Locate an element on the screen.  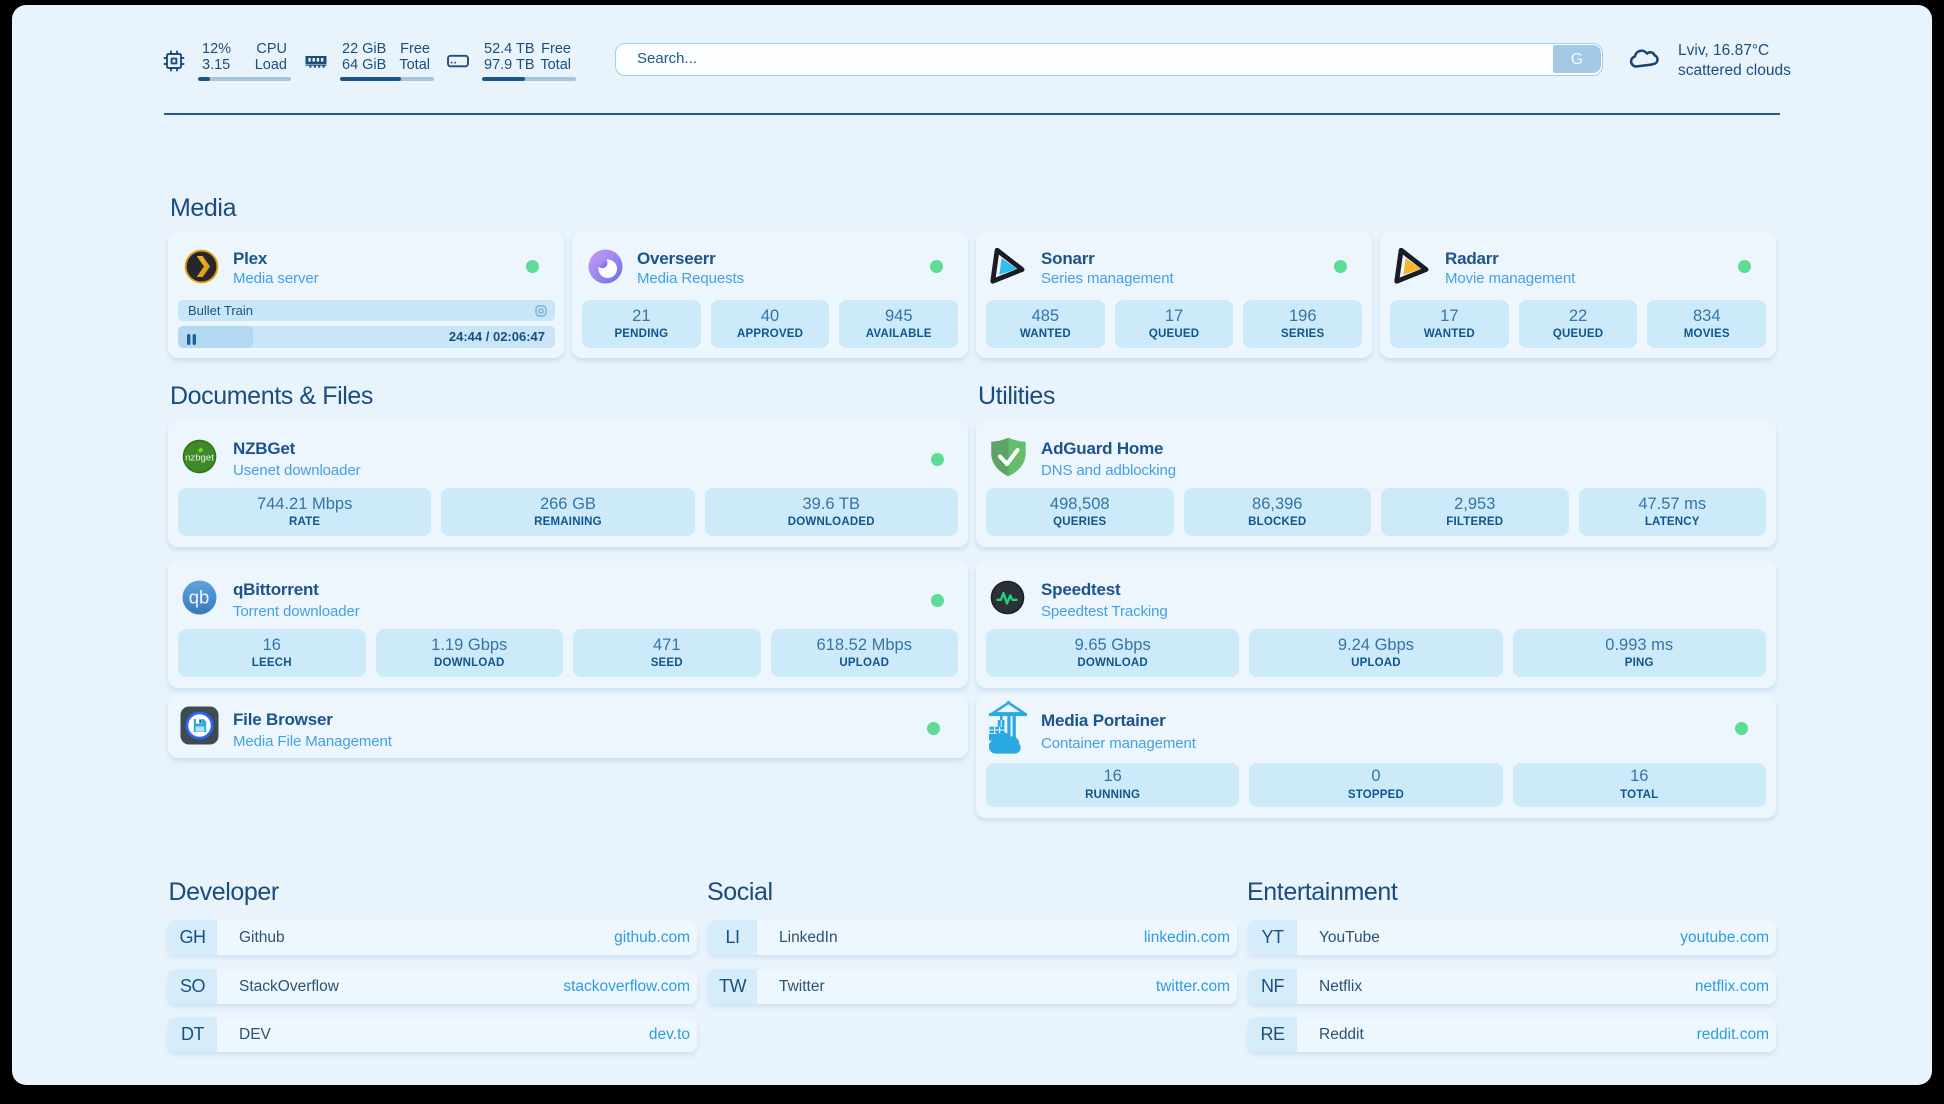
svg-text: qb is located at coordinates (199, 597).